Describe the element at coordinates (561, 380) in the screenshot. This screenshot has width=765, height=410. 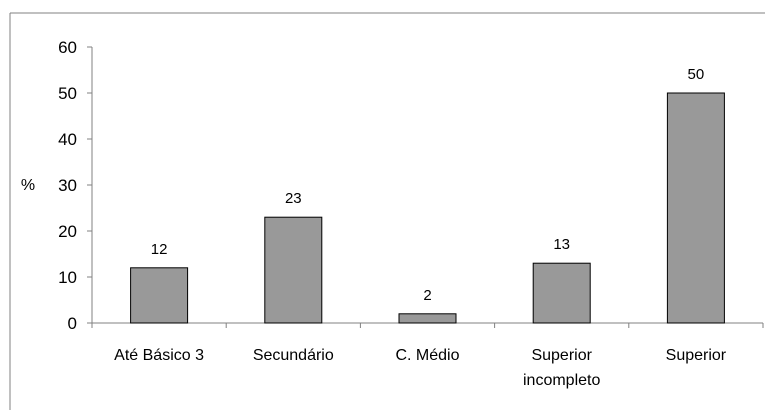
I see `x-category-label-line: incompleto` at that location.